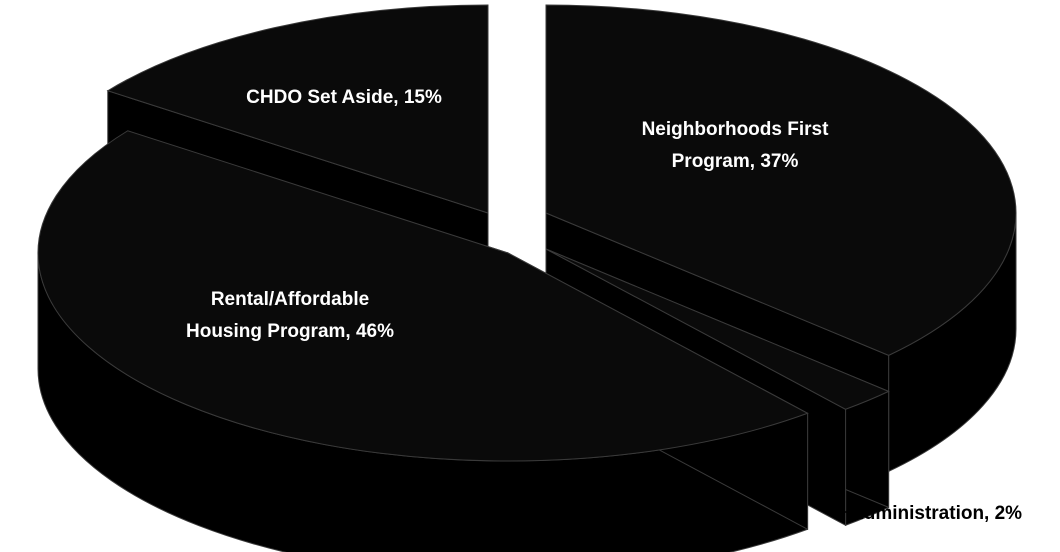 The image size is (1060, 552). Describe the element at coordinates (736, 145) in the screenshot. I see `label-neighborhoods-first: Neighborhoods First Program, 37%` at that location.